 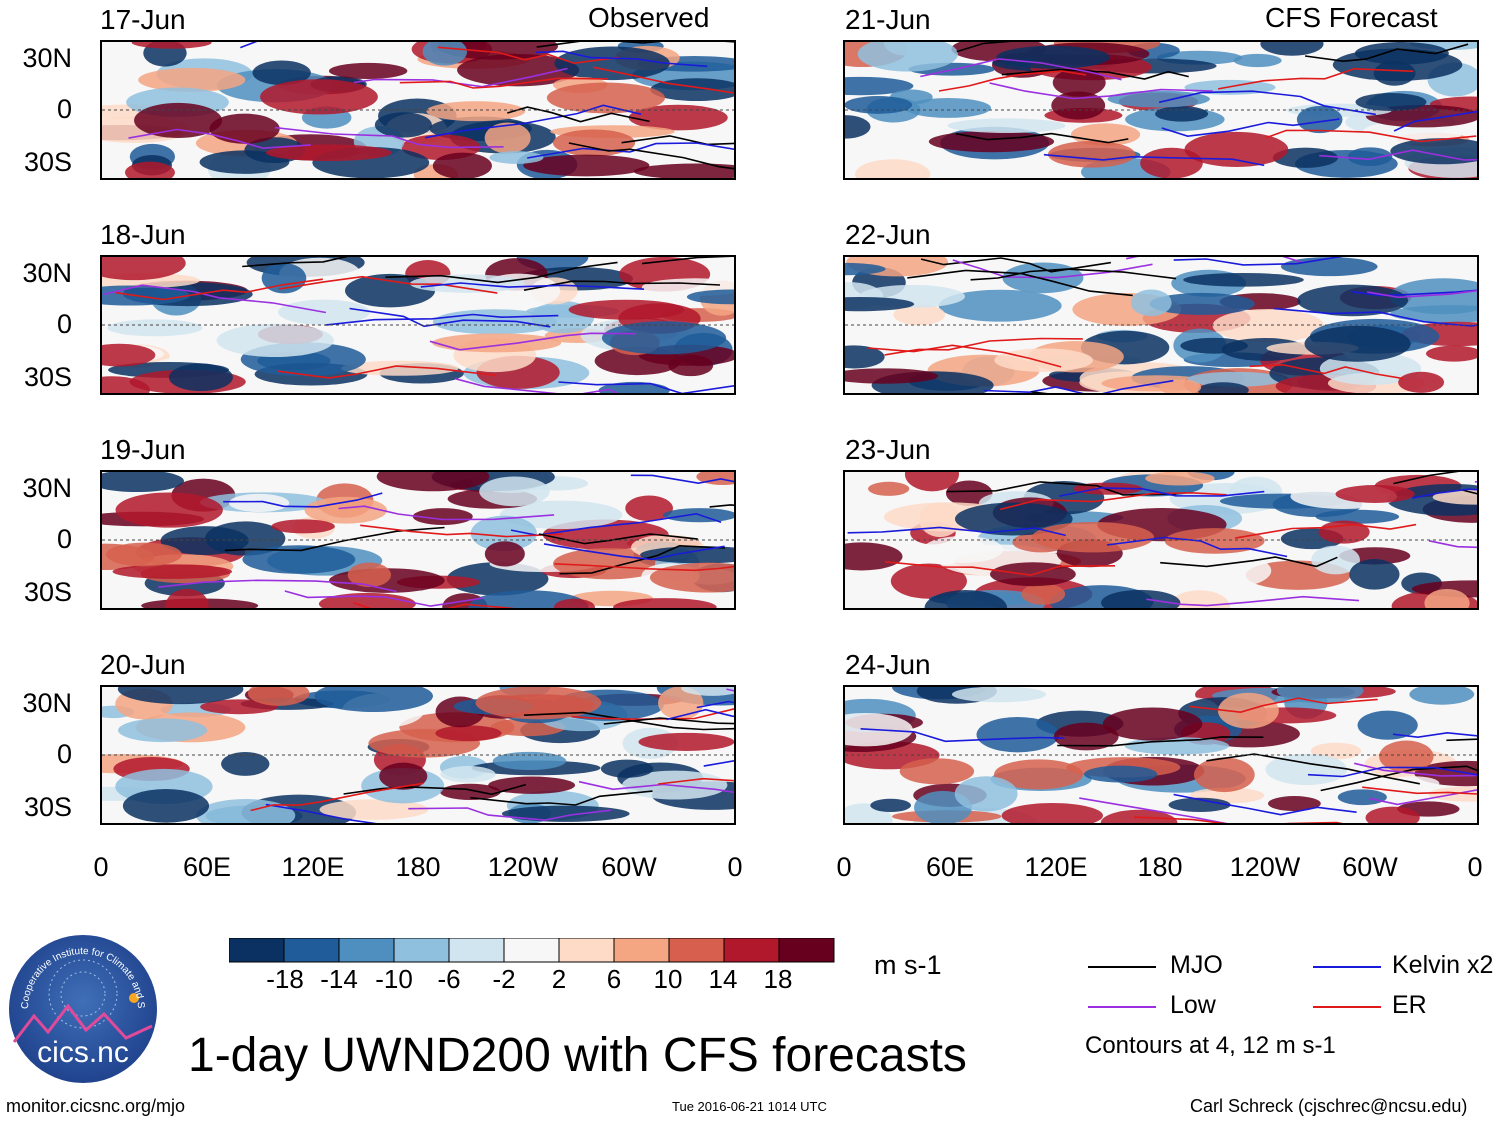 What do you see at coordinates (1196, 965) in the screenshot?
I see `legend-label-mjo: MJO` at bounding box center [1196, 965].